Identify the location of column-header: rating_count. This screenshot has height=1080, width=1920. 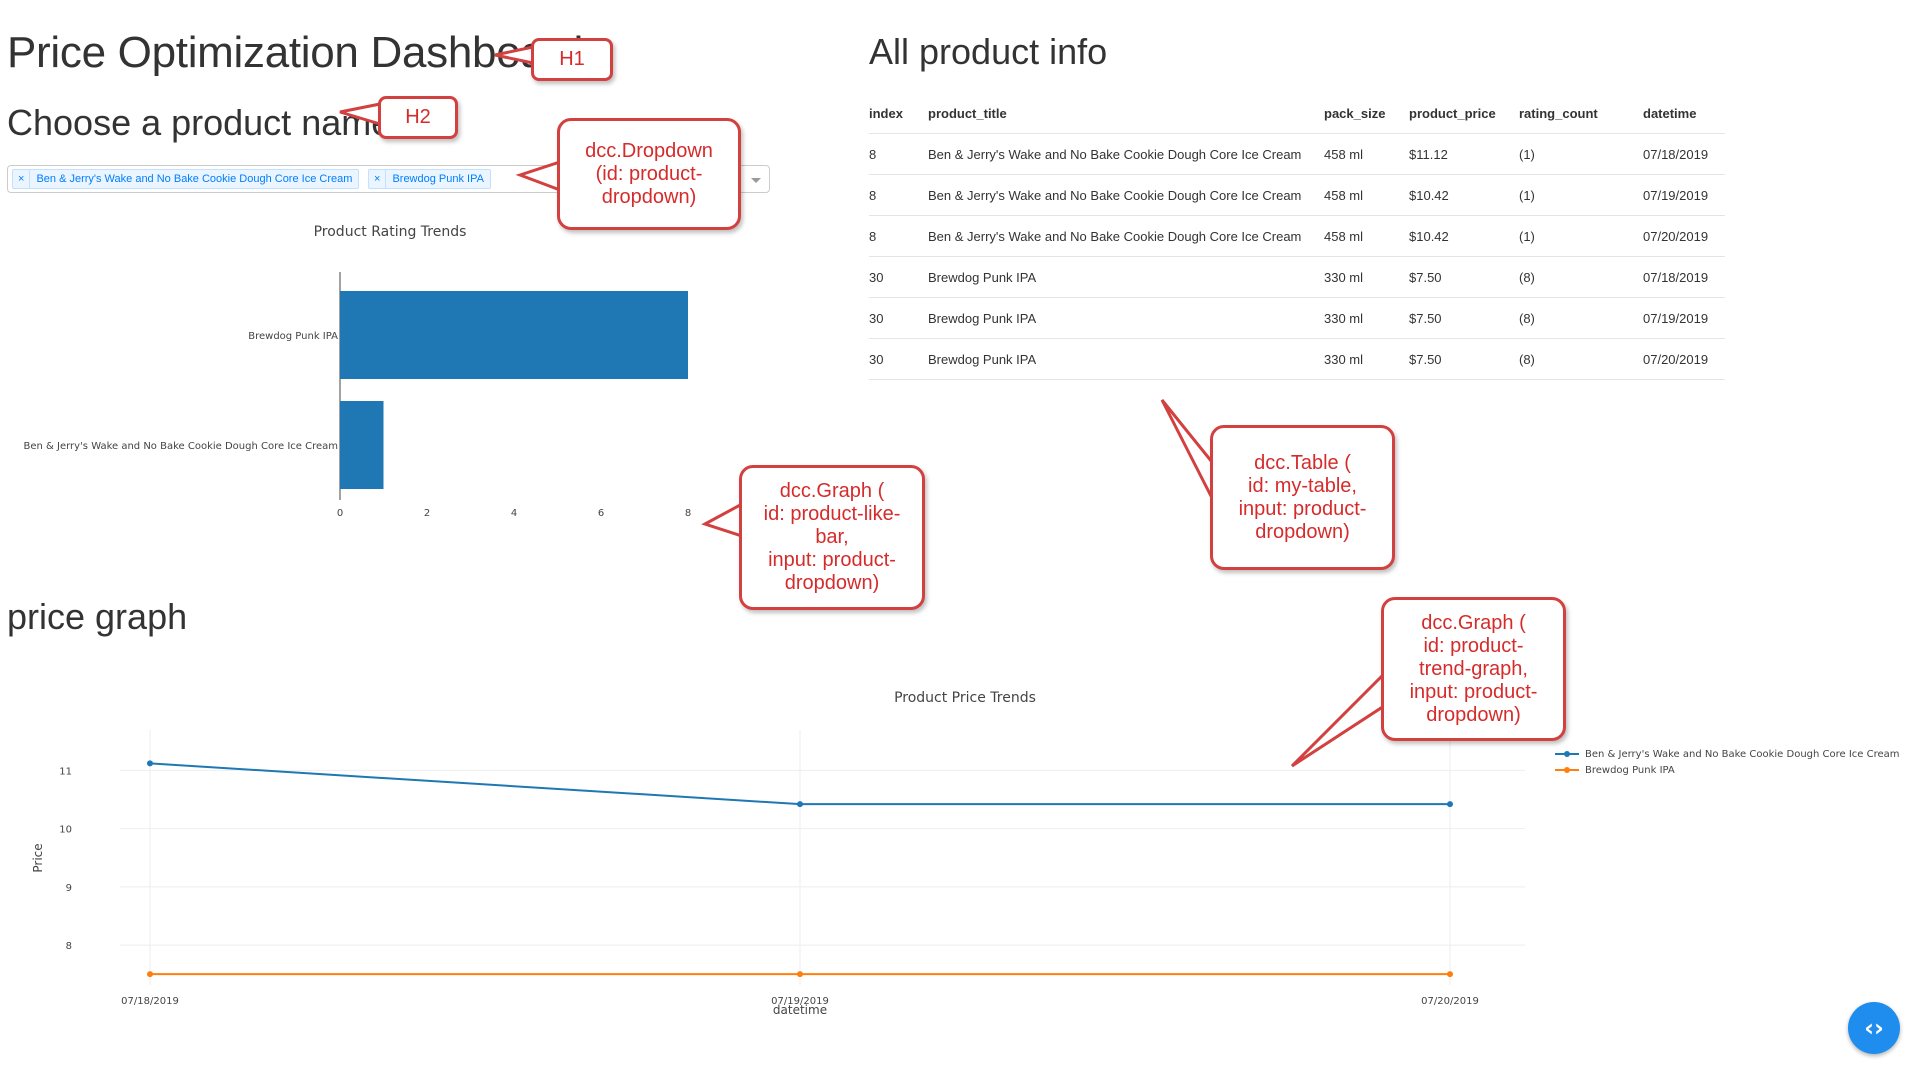
(1581, 113).